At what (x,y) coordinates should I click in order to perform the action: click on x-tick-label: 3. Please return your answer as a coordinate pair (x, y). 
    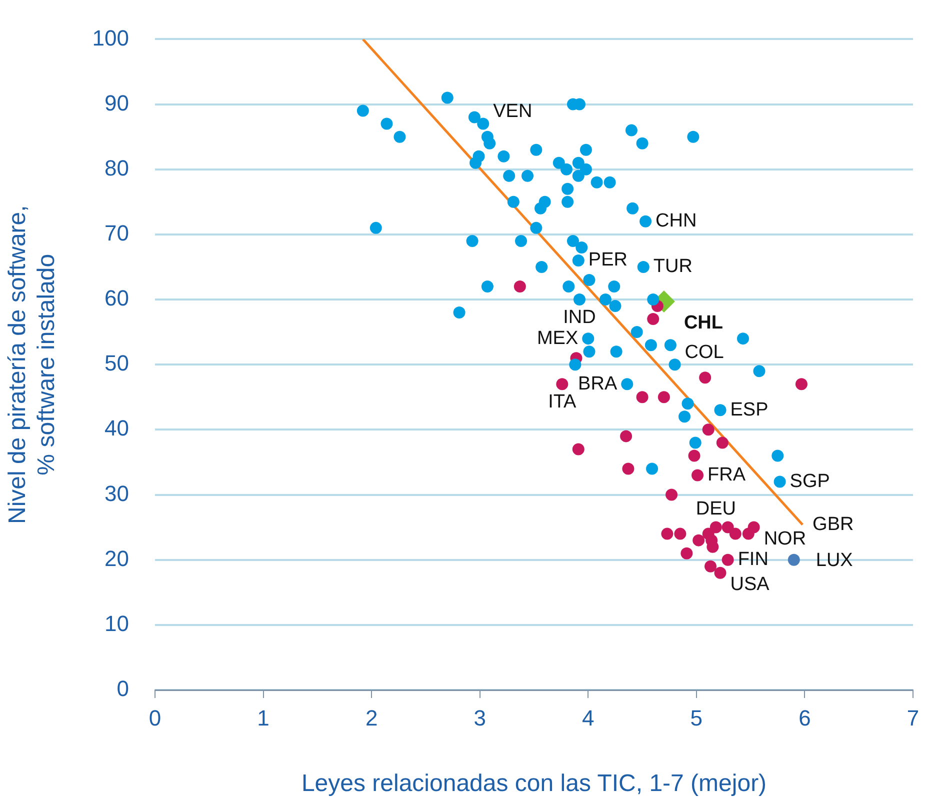
    Looking at the image, I should click on (480, 717).